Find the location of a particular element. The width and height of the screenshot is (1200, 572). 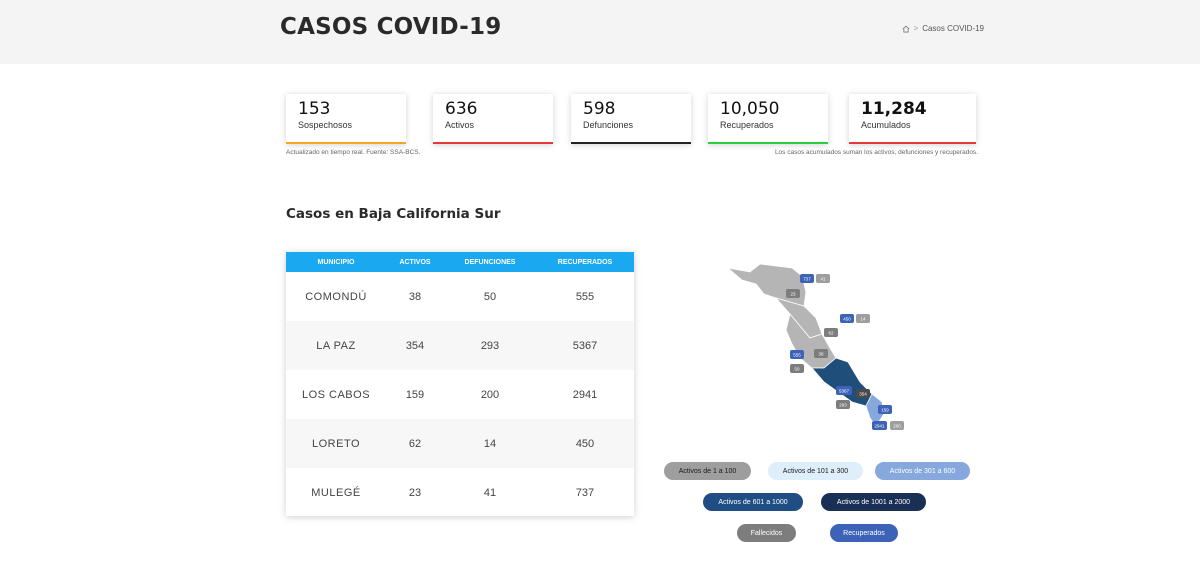

cell-recuperados: 737 is located at coordinates (585, 492).